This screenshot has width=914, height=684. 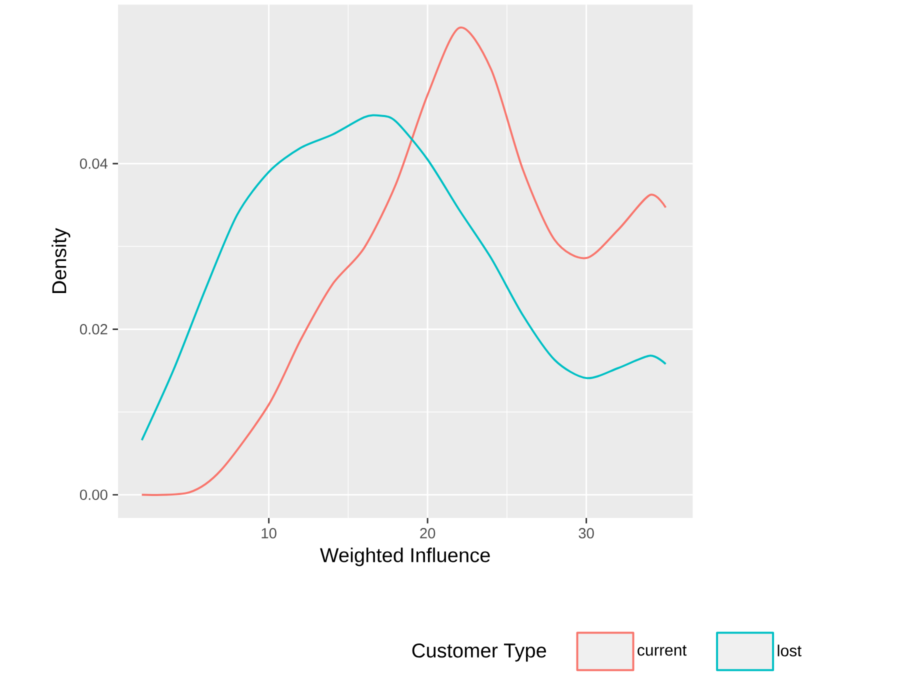 I want to click on legend-label: current, so click(x=662, y=650).